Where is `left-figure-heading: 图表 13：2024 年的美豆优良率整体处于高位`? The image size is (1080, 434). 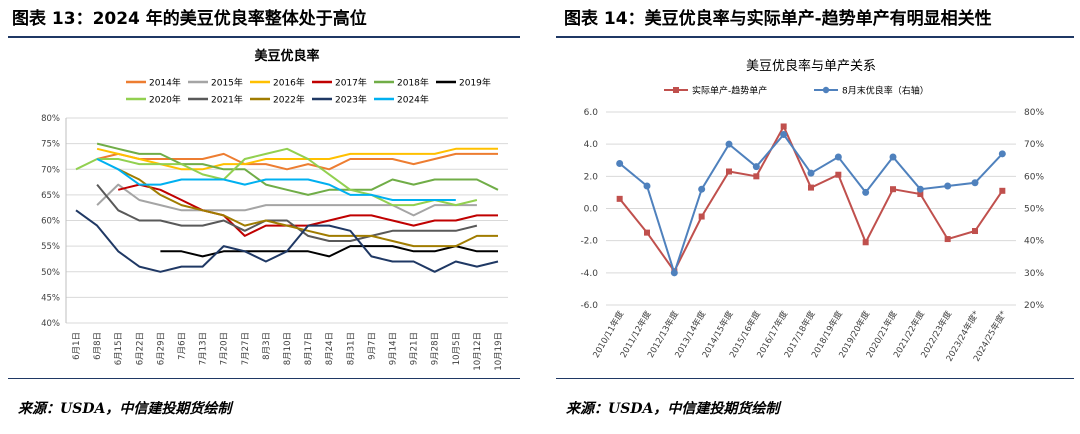
left-figure-heading: 图表 13：2024 年的美豆优良率整体处于高位 is located at coordinates (189, 19).